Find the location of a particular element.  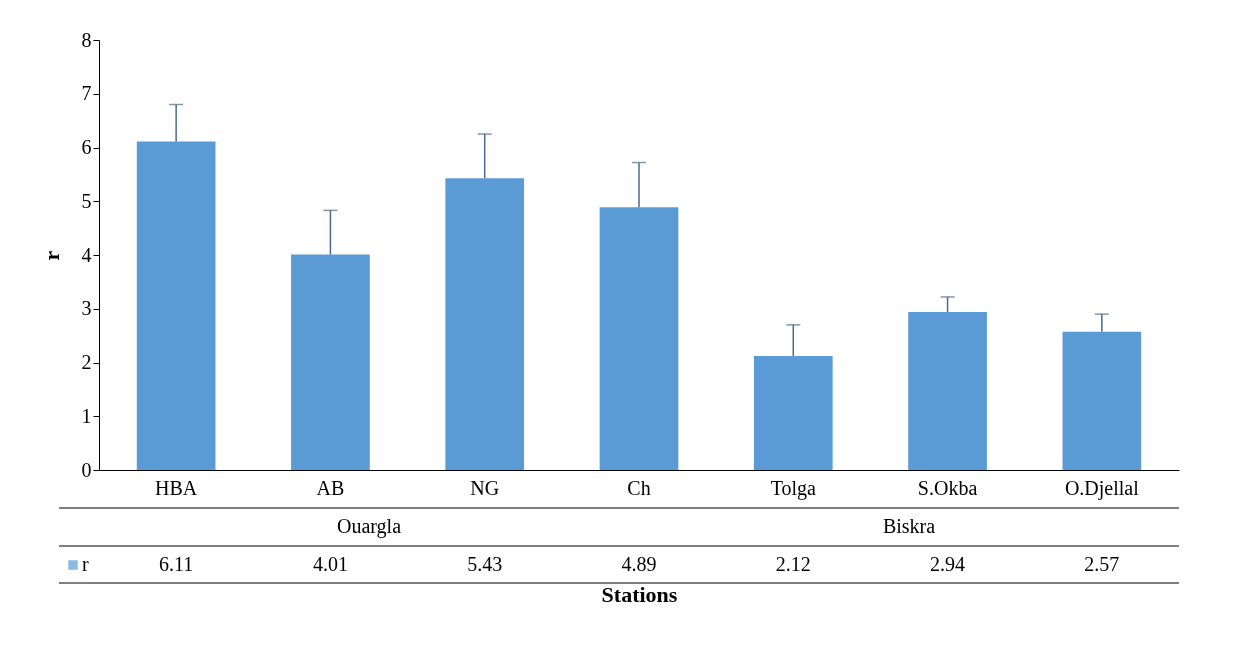

y-tick-label: 7 is located at coordinates (86, 93).